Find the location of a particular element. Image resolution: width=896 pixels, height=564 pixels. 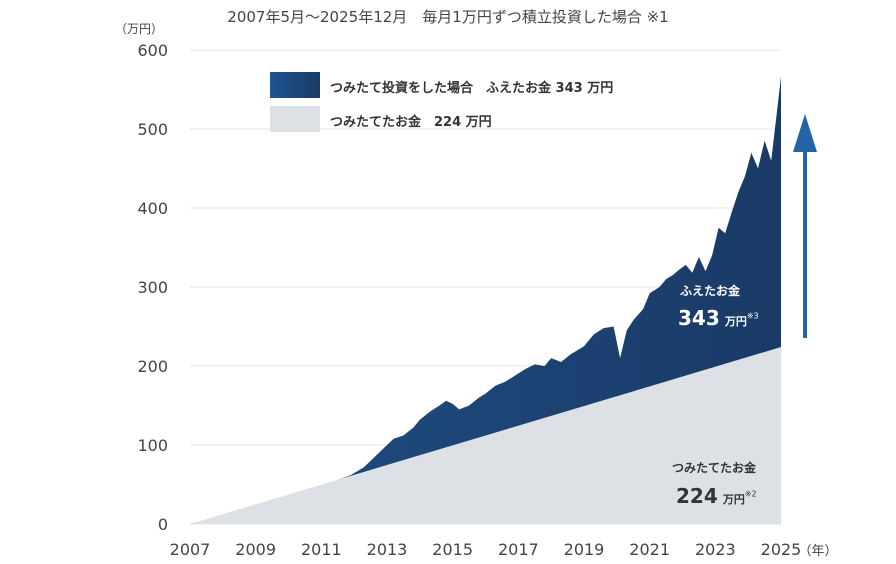

y-tick-label: 100 is located at coordinates (152, 445).